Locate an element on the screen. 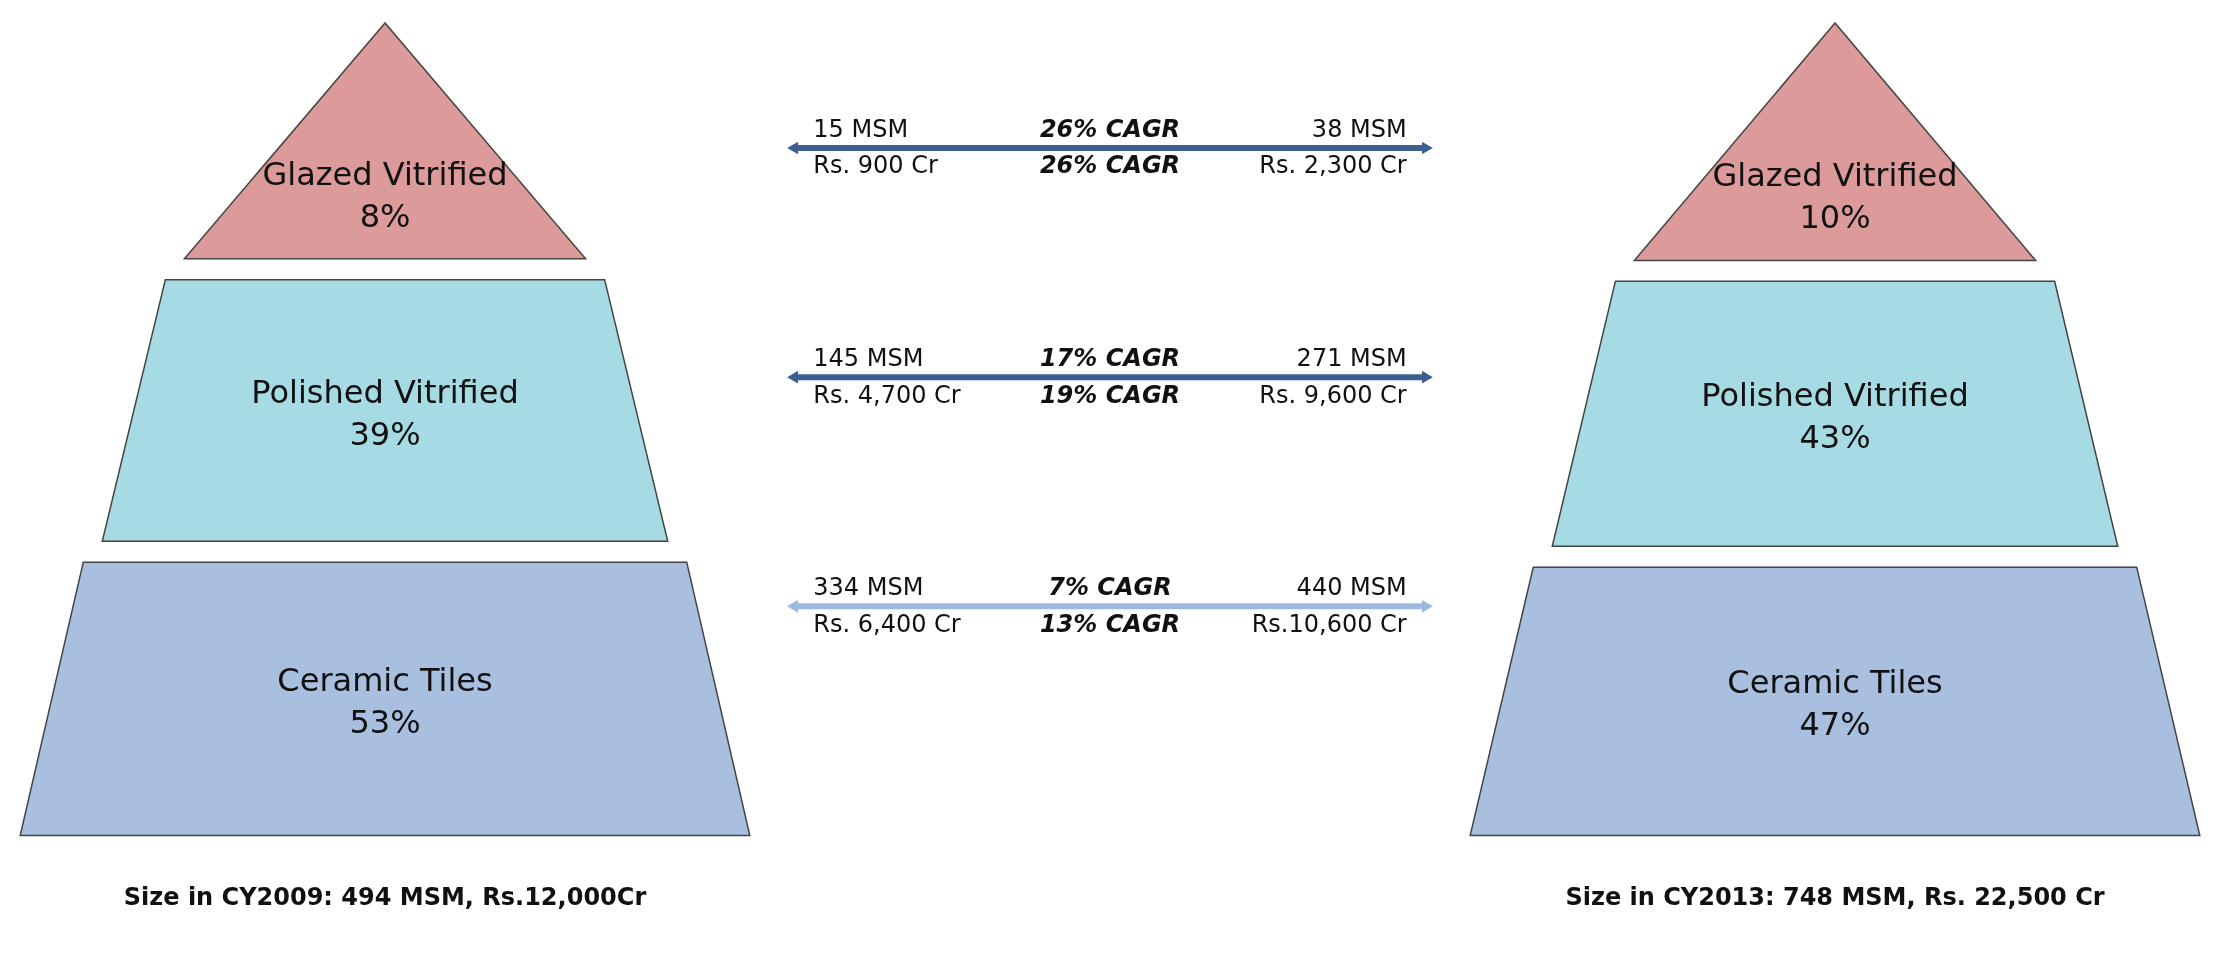 Image resolution: width=2235 pixels, height=971 pixels. text: Rs. 2,300 Cr is located at coordinates (1333, 165).